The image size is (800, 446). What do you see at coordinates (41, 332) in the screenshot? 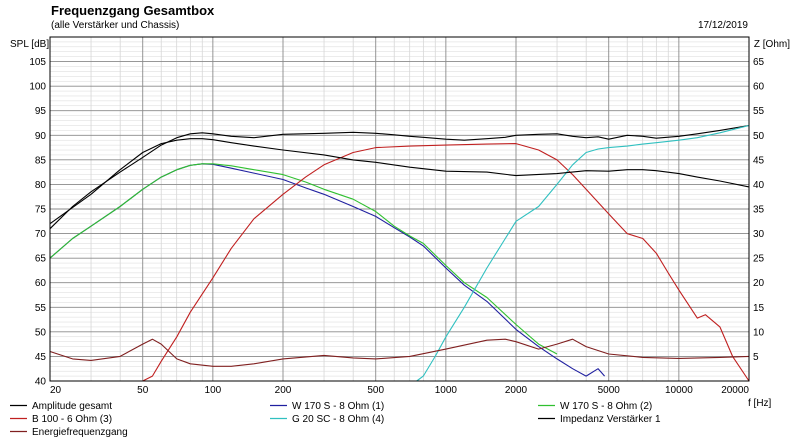
I see `y-tick-label: 50` at bounding box center [41, 332].